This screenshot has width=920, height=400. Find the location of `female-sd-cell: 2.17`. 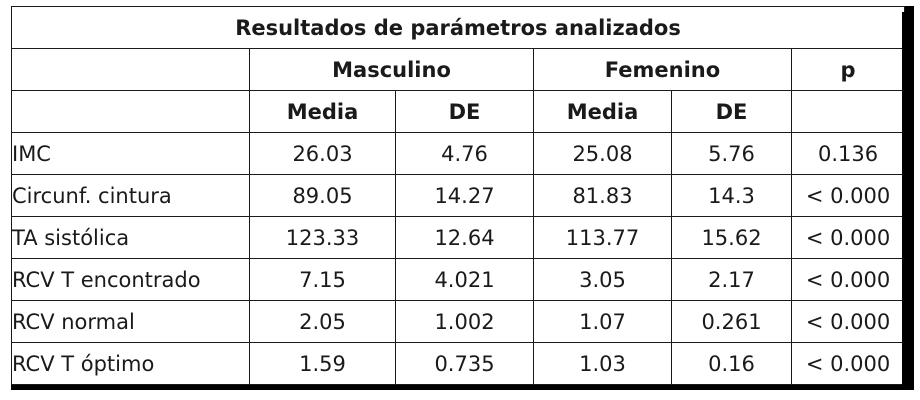

female-sd-cell: 2.17 is located at coordinates (731, 279).